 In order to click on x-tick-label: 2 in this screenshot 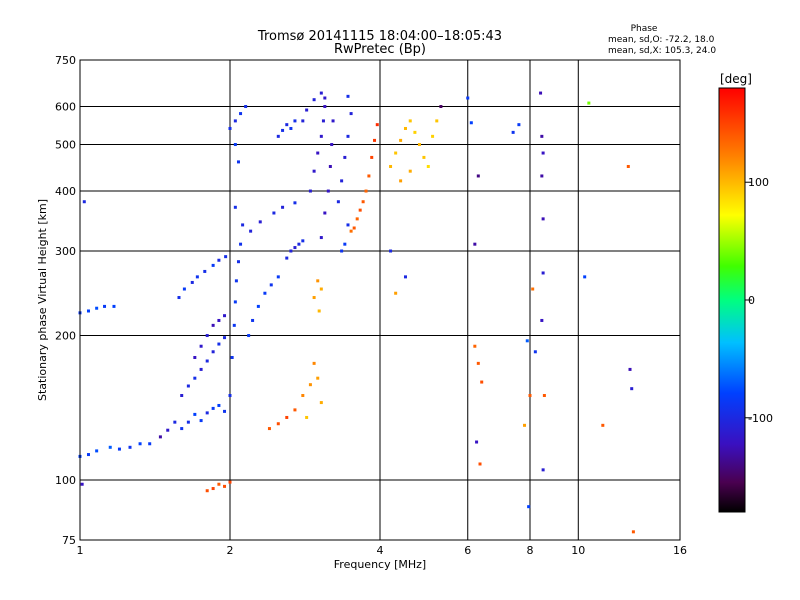, I will do `click(230, 550)`.